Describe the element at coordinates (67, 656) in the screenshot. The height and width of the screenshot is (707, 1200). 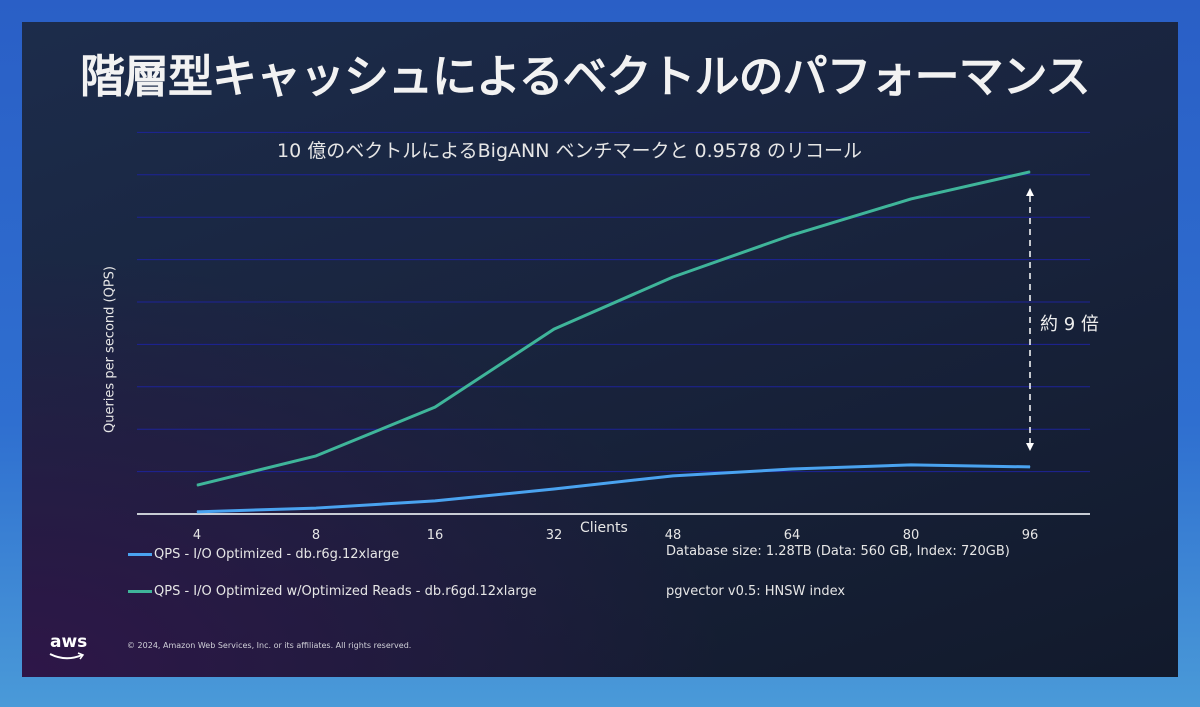
I see `aws-smile-icon` at that location.